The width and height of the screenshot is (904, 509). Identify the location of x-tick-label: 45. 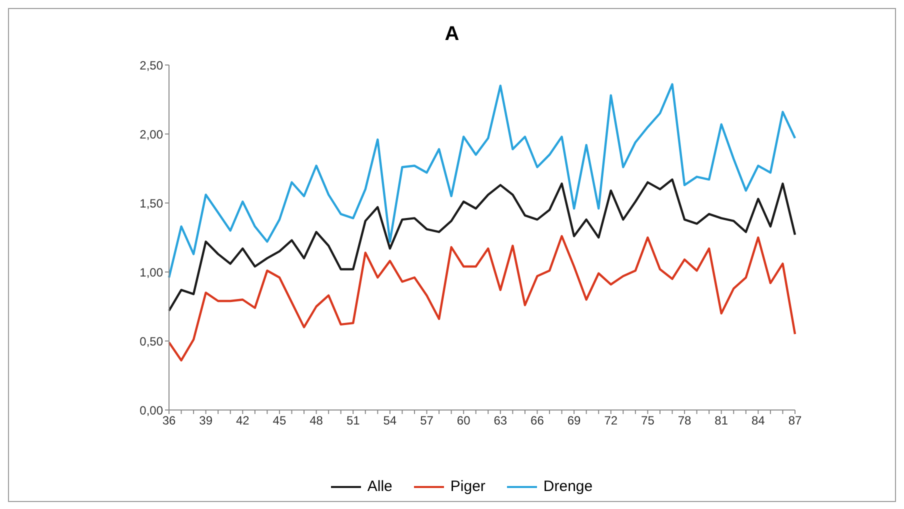
(279, 421).